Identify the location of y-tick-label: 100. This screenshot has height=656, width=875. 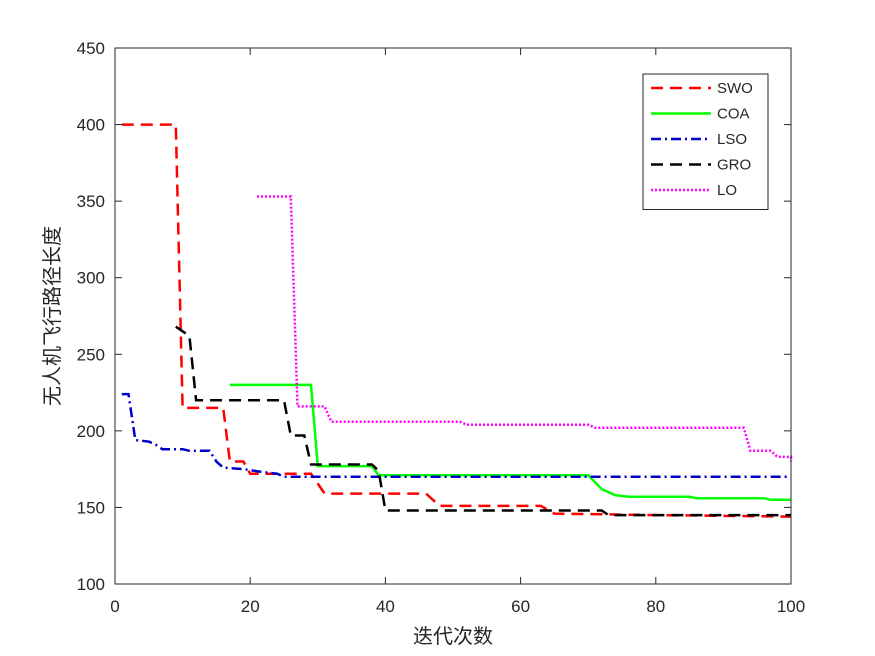
(91, 584).